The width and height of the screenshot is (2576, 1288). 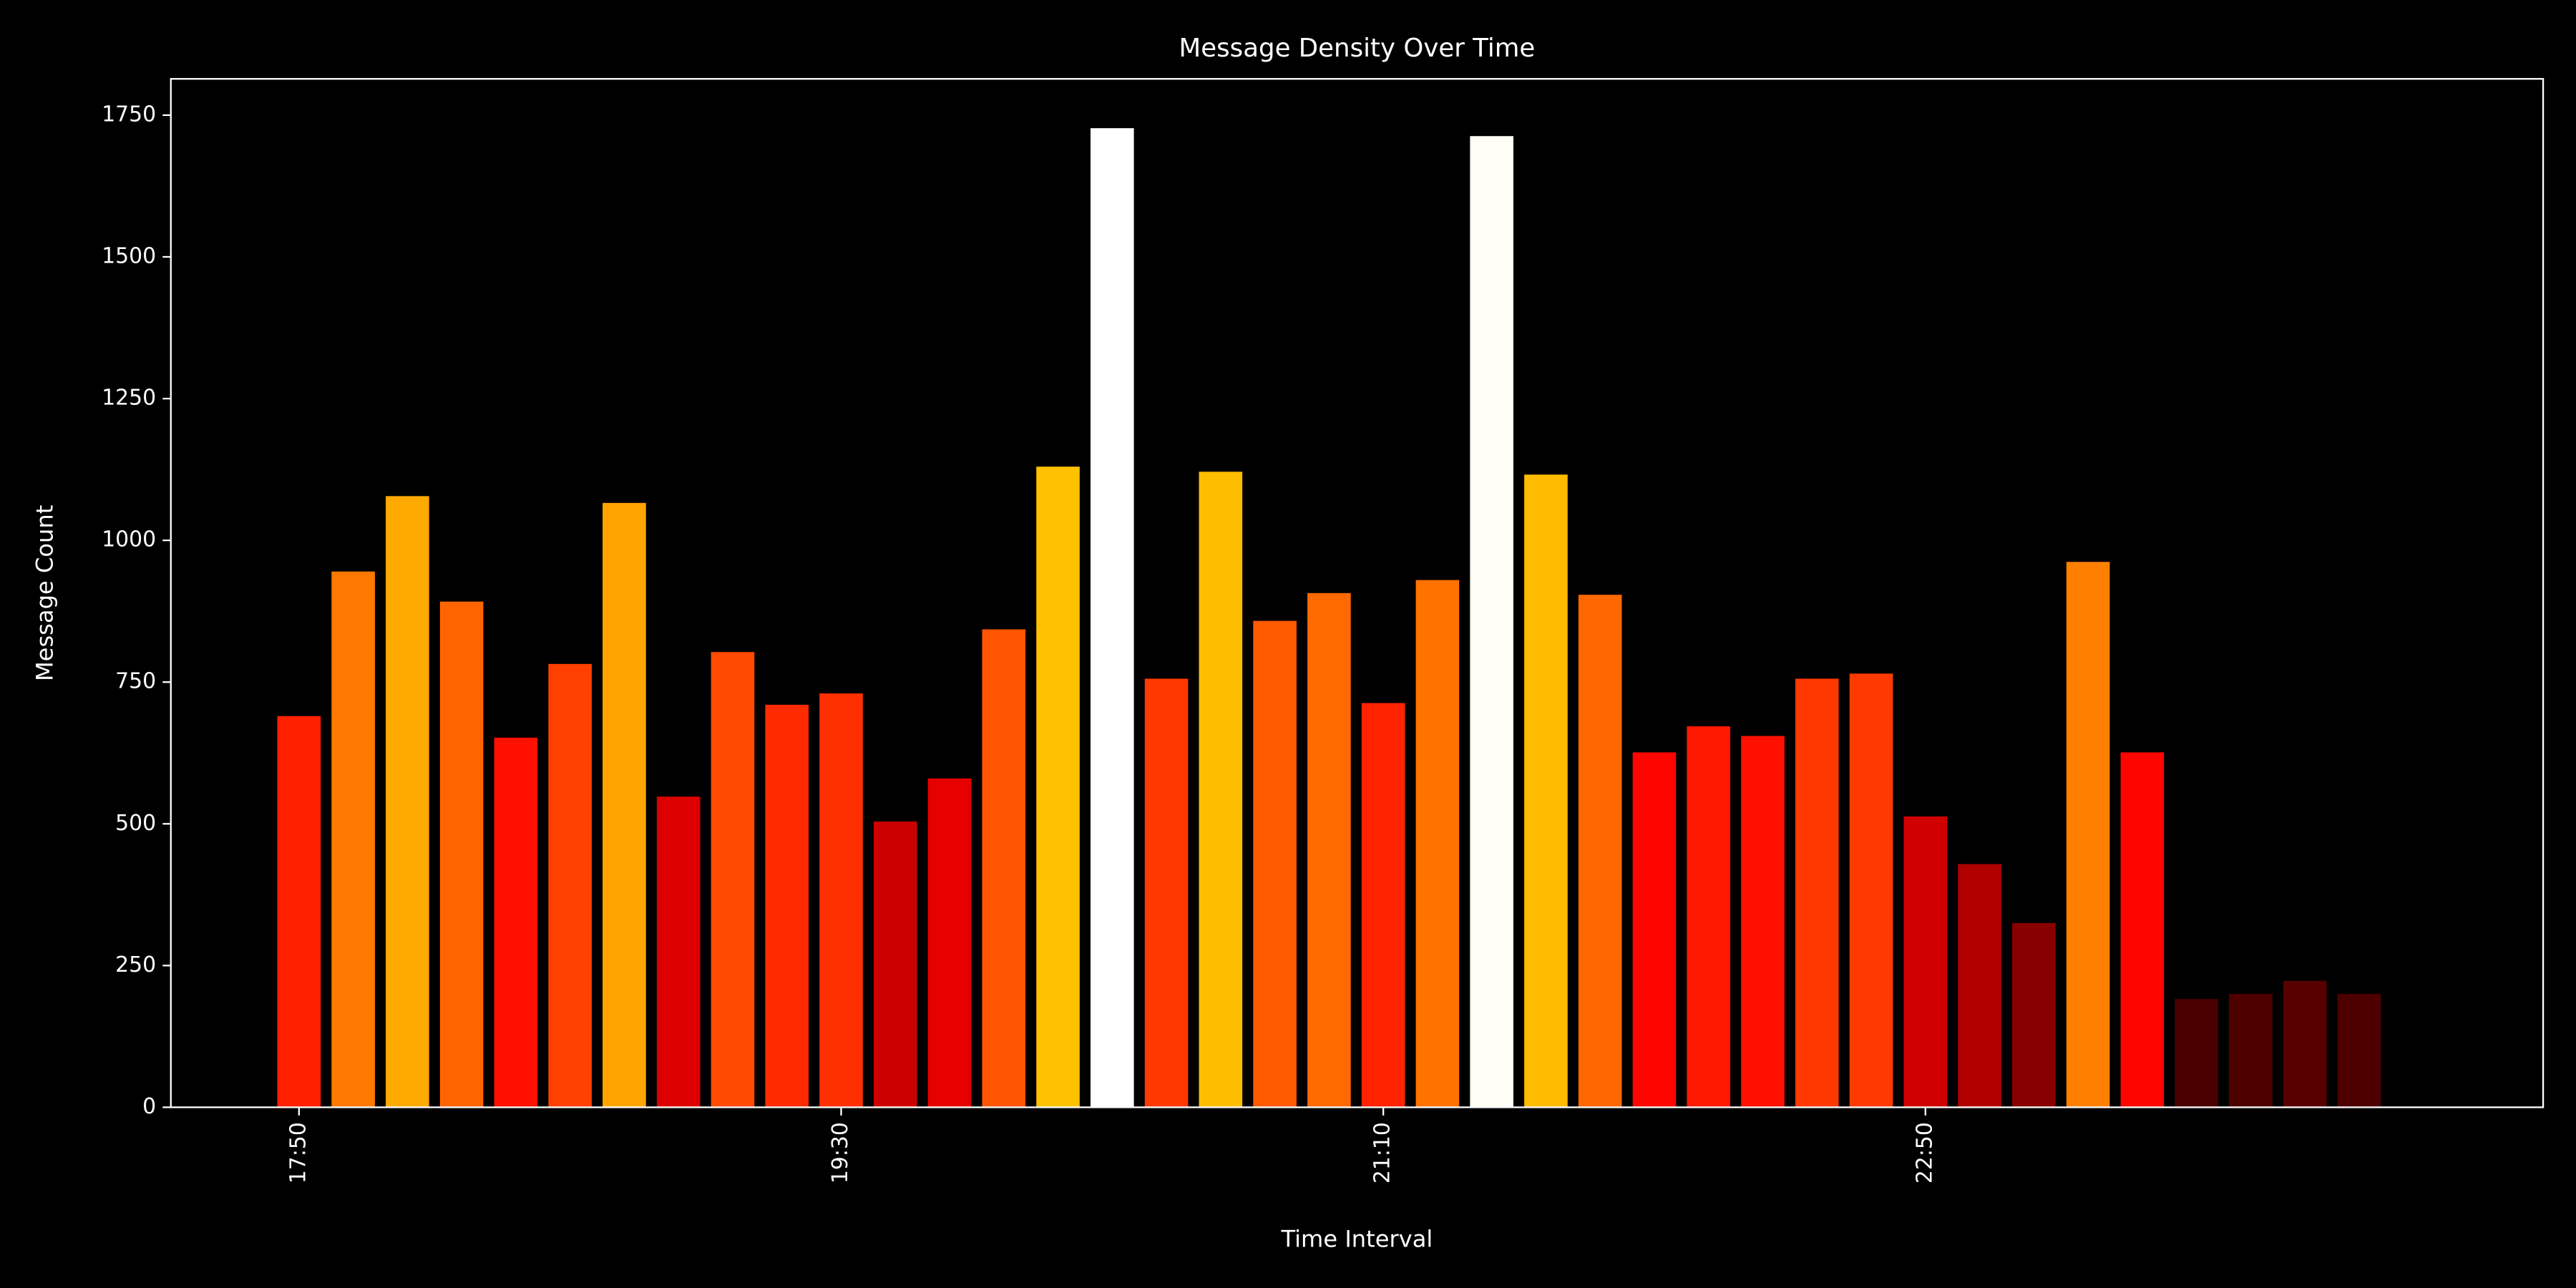 What do you see at coordinates (298, 1153) in the screenshot?
I see `x-tick-label: 17:50` at bounding box center [298, 1153].